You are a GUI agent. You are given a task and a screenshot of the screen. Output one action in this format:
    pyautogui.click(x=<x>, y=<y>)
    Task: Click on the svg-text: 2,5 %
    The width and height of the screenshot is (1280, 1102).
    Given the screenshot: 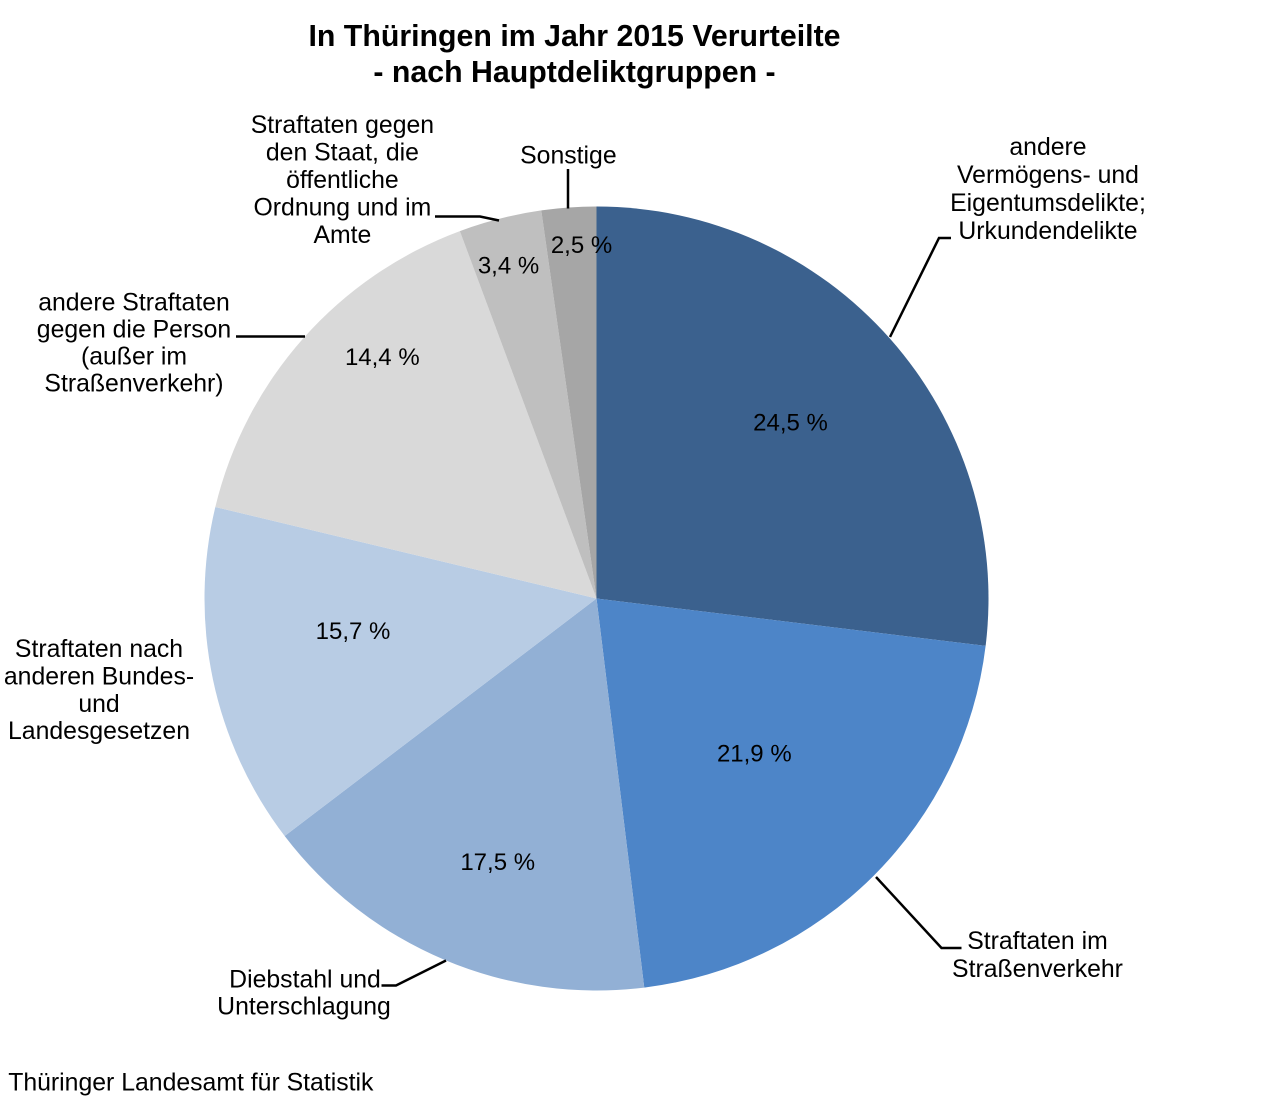 What is the action you would take?
    pyautogui.click(x=581, y=245)
    